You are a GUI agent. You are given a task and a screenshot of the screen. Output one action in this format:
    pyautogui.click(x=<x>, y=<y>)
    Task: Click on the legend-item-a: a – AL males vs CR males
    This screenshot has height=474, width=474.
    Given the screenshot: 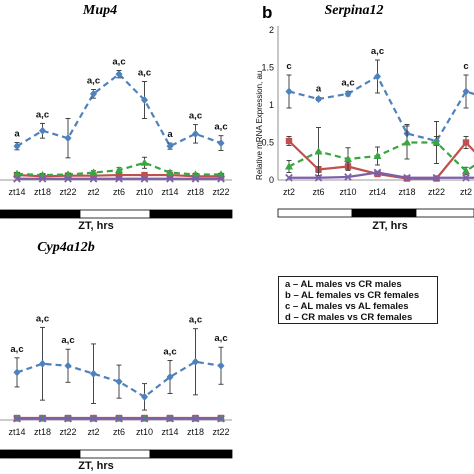 What is the action you would take?
    pyautogui.click(x=343, y=284)
    